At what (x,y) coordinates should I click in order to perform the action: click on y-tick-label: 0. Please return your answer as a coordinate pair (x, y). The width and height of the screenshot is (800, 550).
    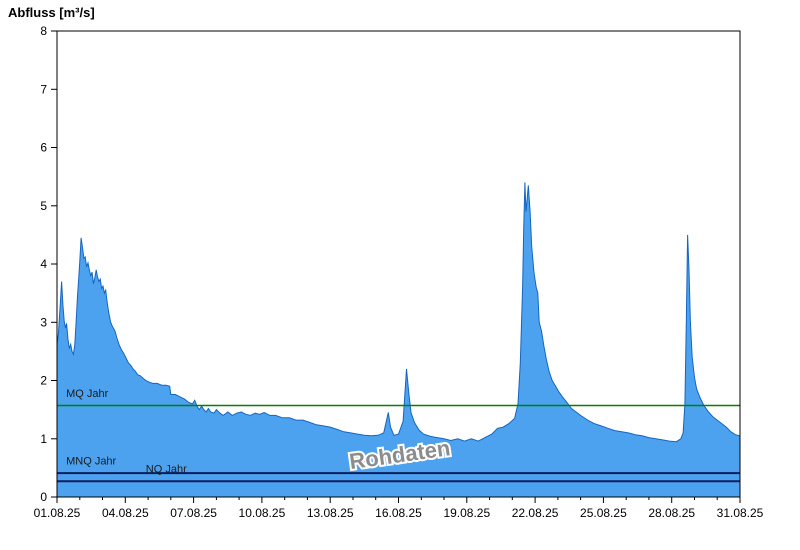
    Looking at the image, I should click on (43, 497).